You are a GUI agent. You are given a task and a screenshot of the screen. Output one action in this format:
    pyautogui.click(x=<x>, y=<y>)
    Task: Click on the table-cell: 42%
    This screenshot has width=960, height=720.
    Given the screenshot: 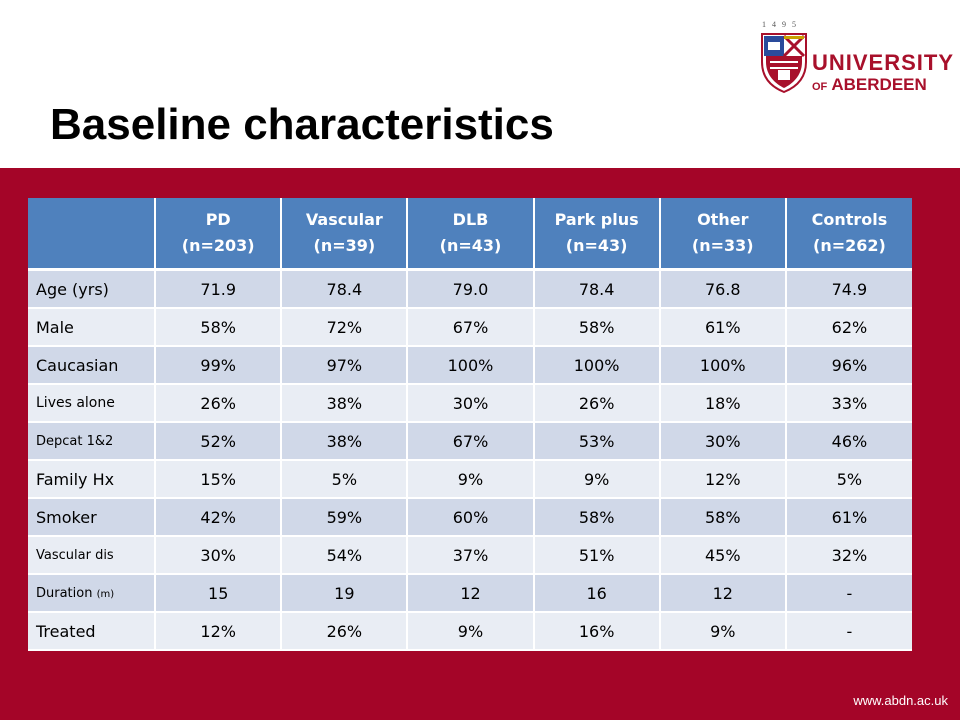 What is the action you would take?
    pyautogui.click(x=219, y=517)
    